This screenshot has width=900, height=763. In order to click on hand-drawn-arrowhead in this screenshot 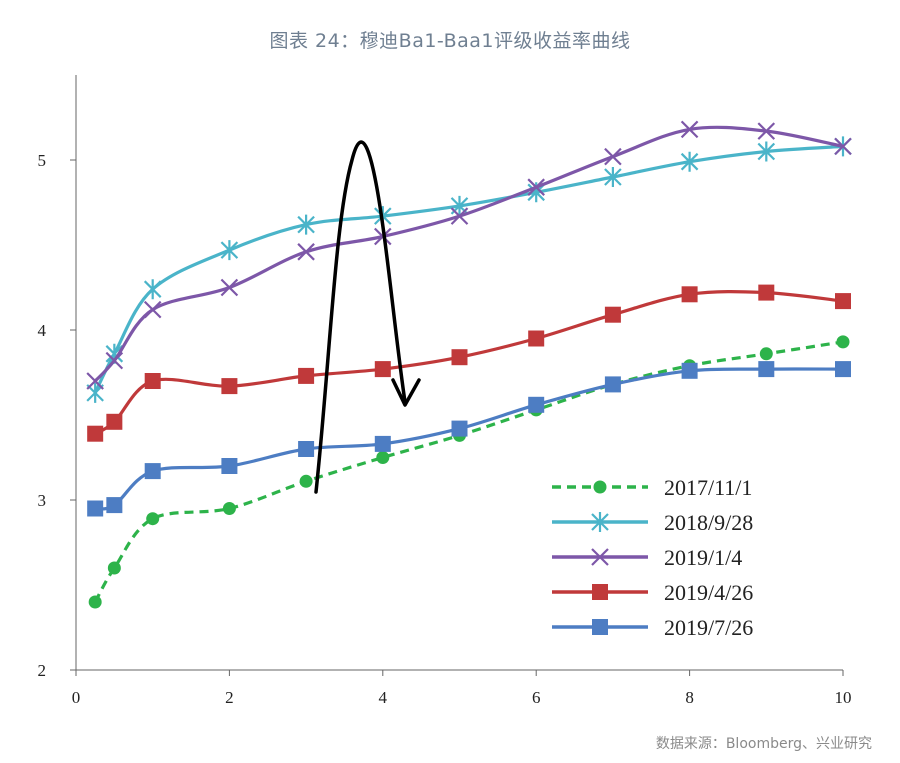, I will do `click(406, 392)`.